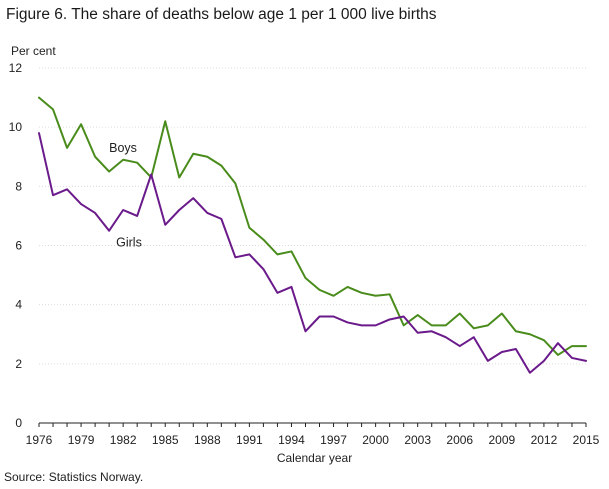  I want to click on y-tick-label: 2, so click(18, 364).